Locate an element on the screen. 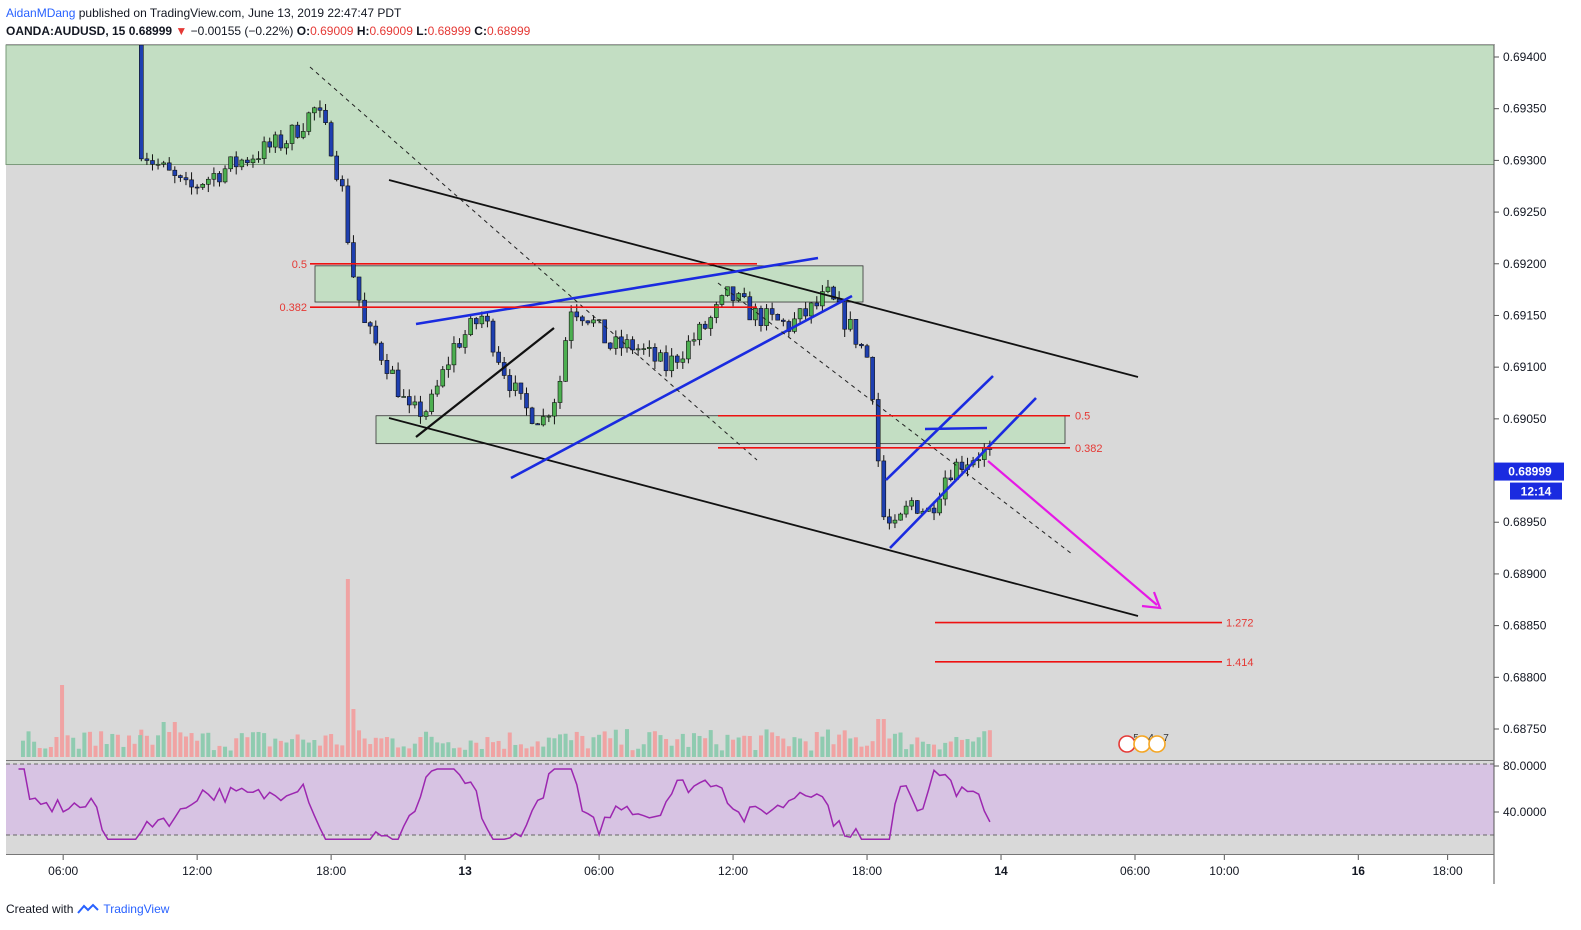 The width and height of the screenshot is (1581, 930). lower-channel-blue is located at coordinates (681, 387).